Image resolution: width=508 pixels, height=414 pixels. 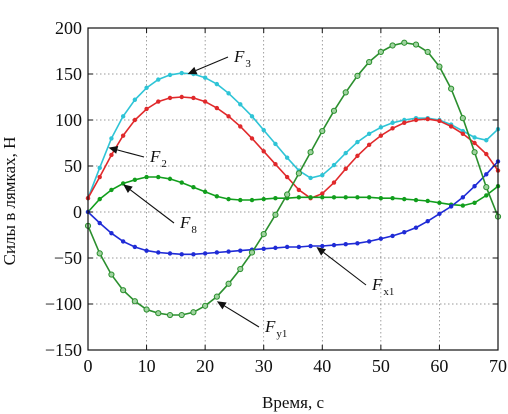 What do you see at coordinates (355, 272) in the screenshot?
I see `annotation-fx1: Fx1` at bounding box center [355, 272].